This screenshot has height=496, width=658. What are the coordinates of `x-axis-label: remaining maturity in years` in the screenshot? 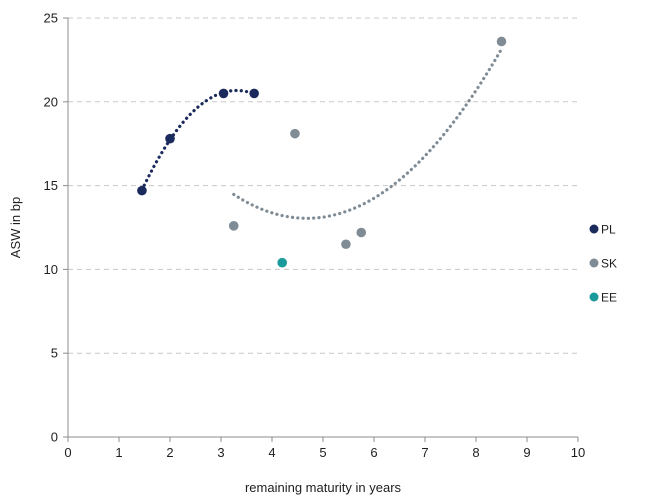 It's located at (323, 487).